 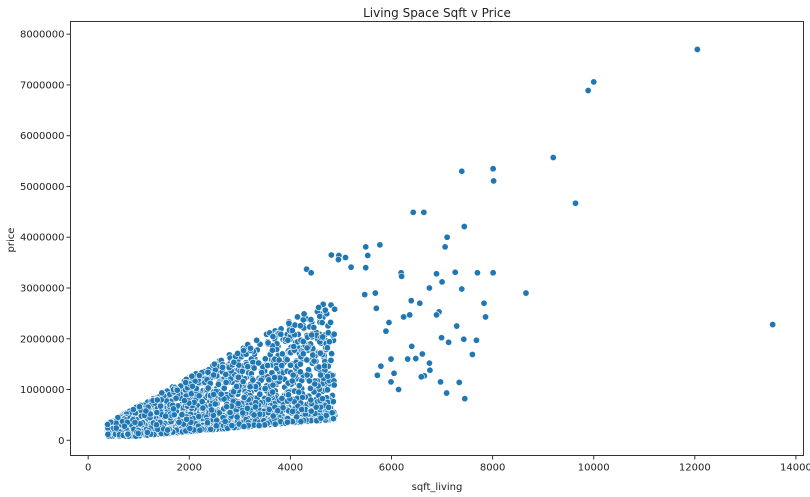 I want to click on x-tick-label: 14000, so click(x=795, y=468).